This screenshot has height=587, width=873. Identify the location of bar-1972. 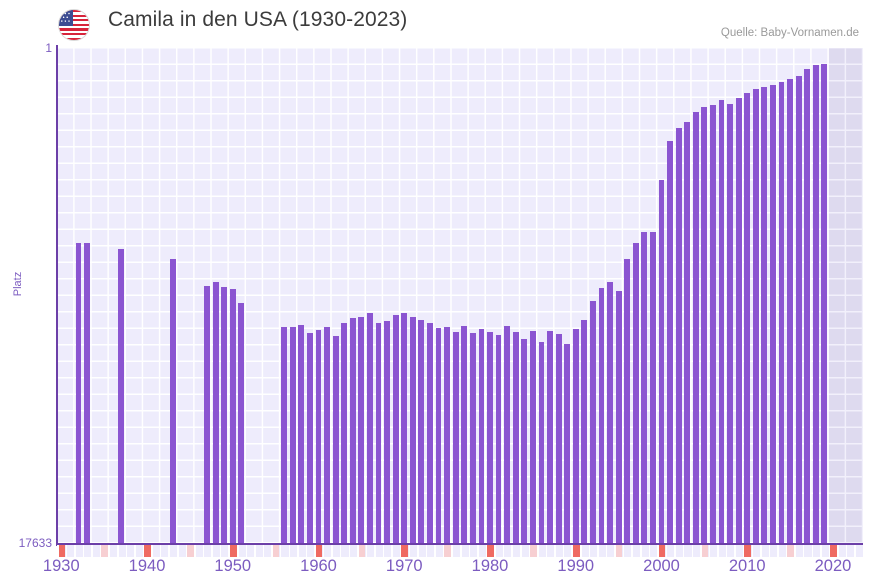
(421, 431).